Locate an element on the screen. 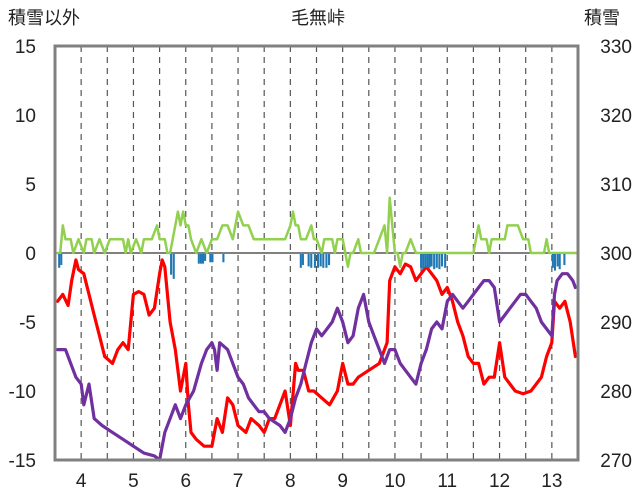  x-tick-label: 5 is located at coordinates (133, 481).